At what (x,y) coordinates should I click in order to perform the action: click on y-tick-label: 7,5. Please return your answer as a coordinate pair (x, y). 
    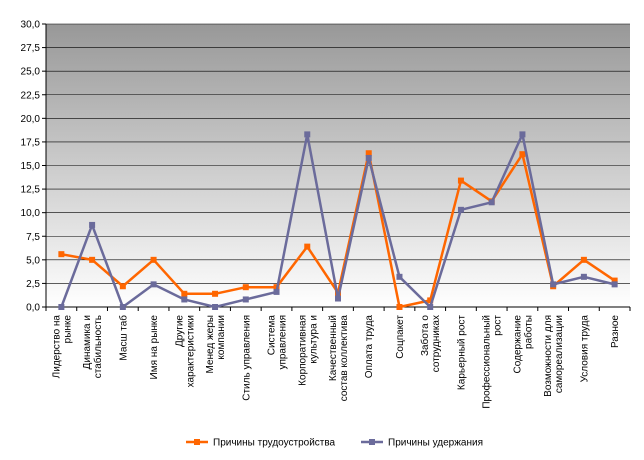
    Looking at the image, I should click on (33, 237).